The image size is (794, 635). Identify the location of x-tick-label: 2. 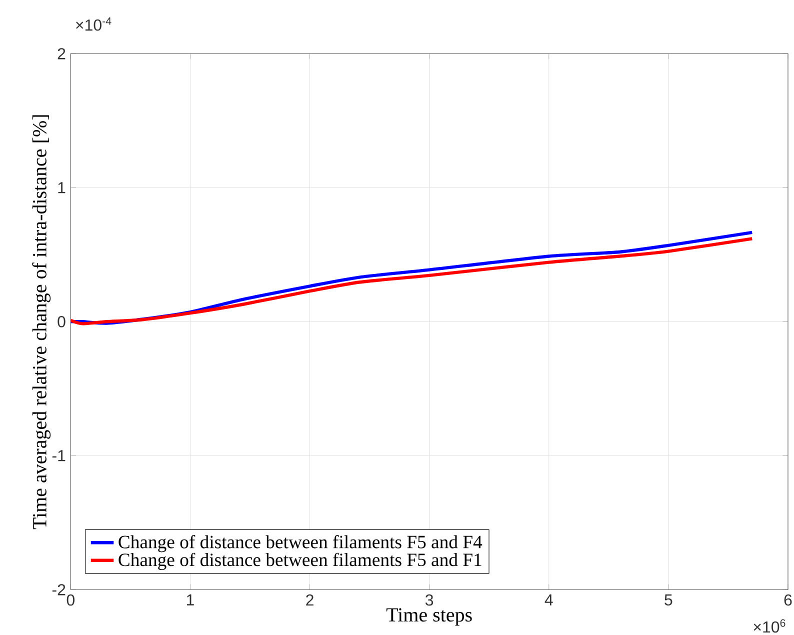
(310, 600).